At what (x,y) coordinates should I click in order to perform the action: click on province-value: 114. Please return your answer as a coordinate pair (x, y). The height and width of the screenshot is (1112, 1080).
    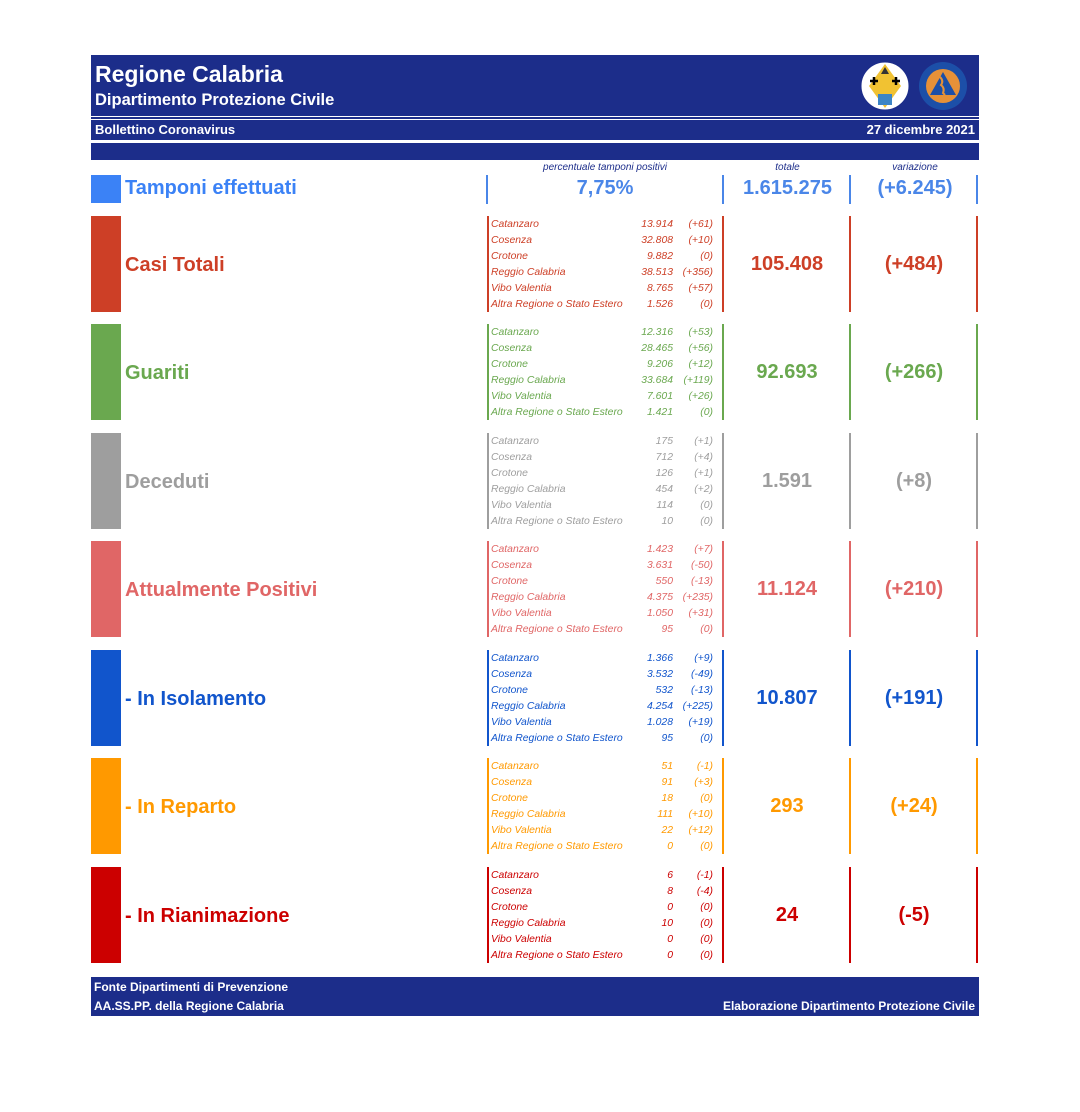
    Looking at the image, I should click on (664, 505).